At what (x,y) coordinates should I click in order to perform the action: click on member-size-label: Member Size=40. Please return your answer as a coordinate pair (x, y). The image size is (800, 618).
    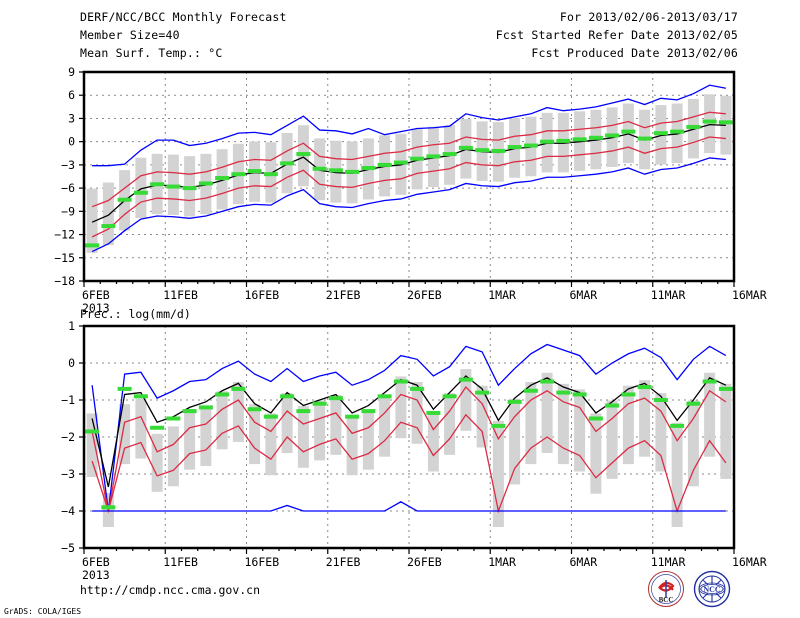
    Looking at the image, I should click on (130, 35).